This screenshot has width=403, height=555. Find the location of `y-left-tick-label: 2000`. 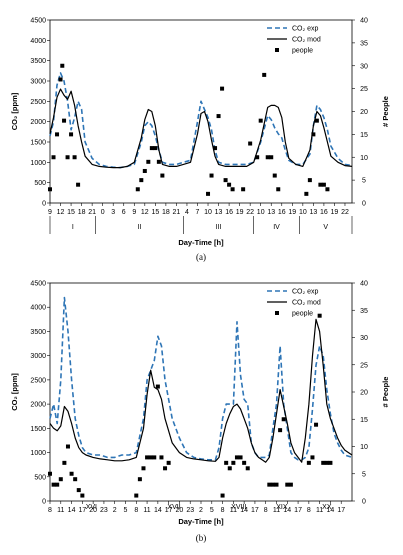

y-left-tick-label: 2000 is located at coordinates (38, 122).